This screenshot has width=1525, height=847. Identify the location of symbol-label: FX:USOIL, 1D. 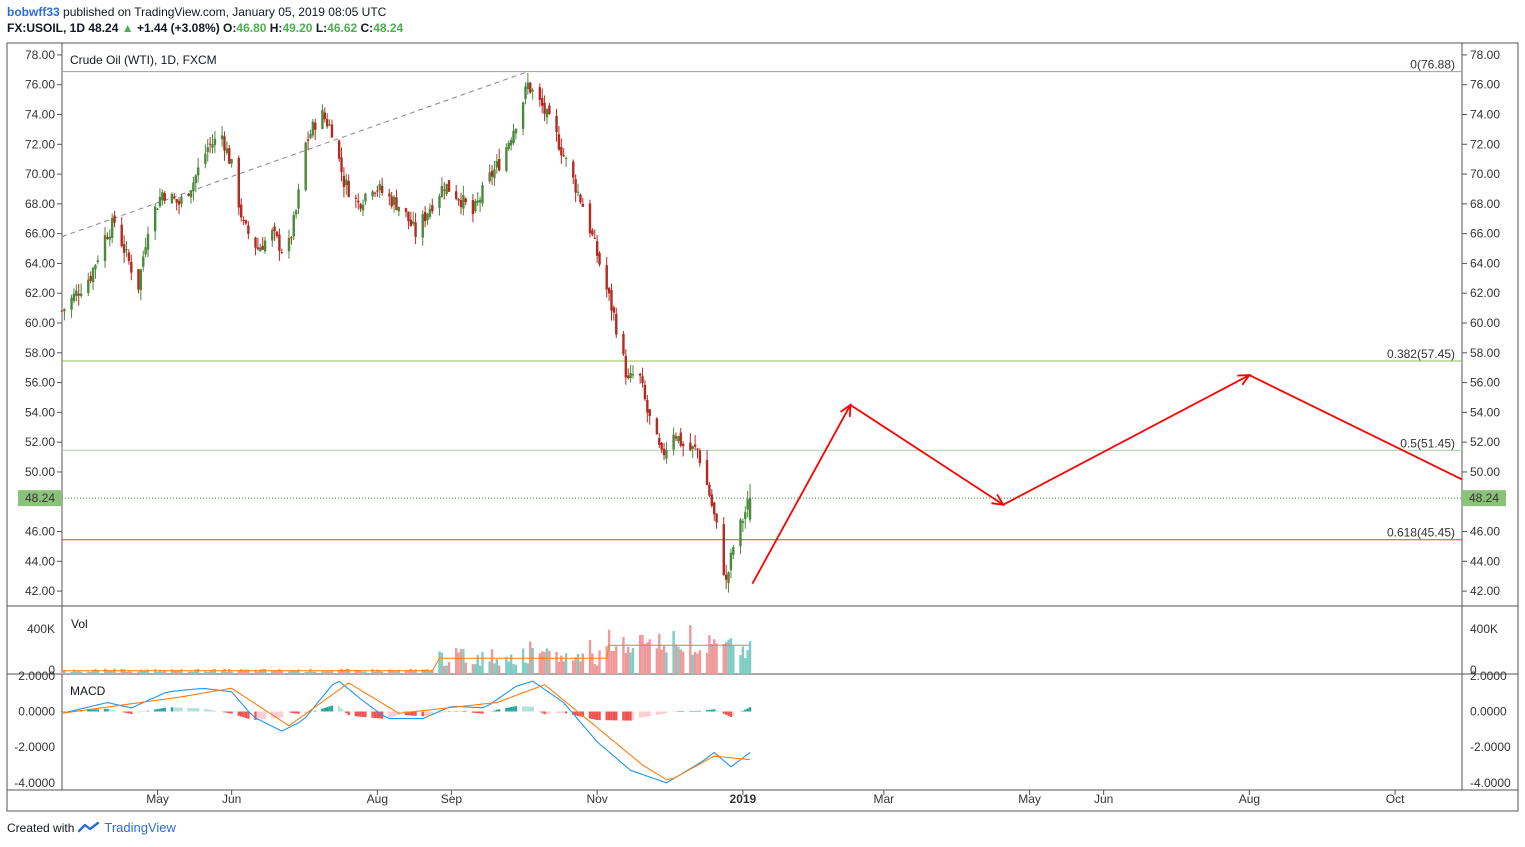
(46, 28).